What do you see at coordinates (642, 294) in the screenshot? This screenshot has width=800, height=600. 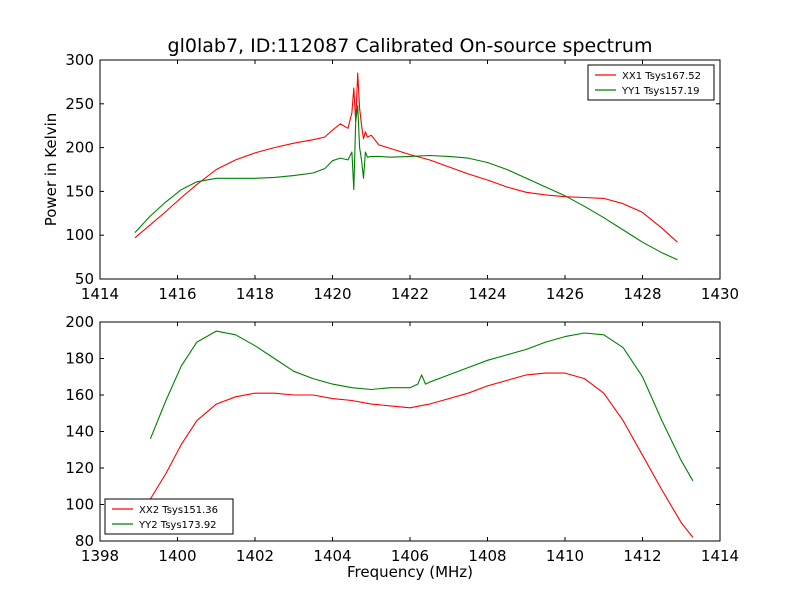 I see `x-tick-label: 1428` at bounding box center [642, 294].